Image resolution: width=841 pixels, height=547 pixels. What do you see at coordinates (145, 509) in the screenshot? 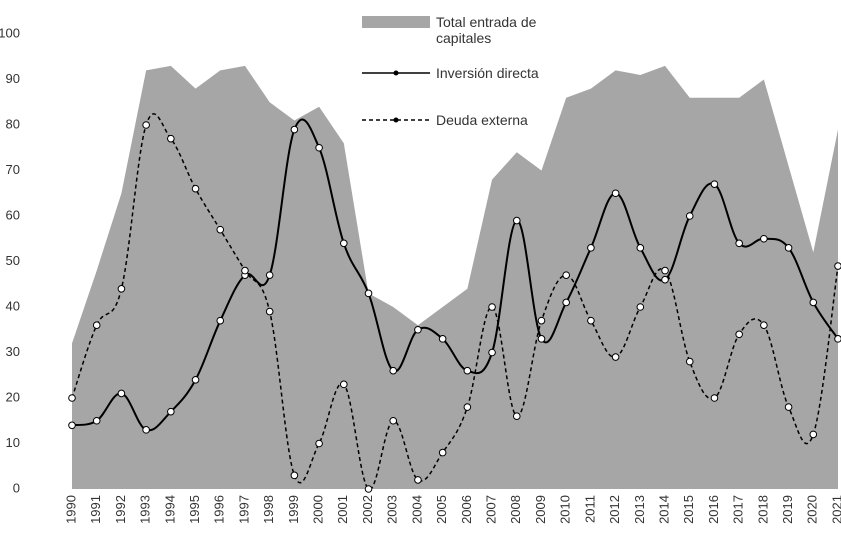
I see `x-tick-label: 1993` at bounding box center [145, 509].